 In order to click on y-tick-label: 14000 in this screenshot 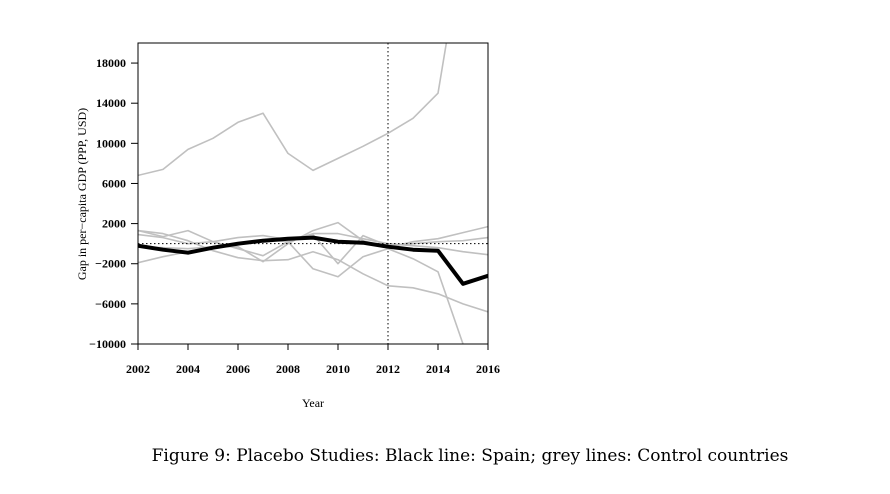, I will do `click(111, 103)`.